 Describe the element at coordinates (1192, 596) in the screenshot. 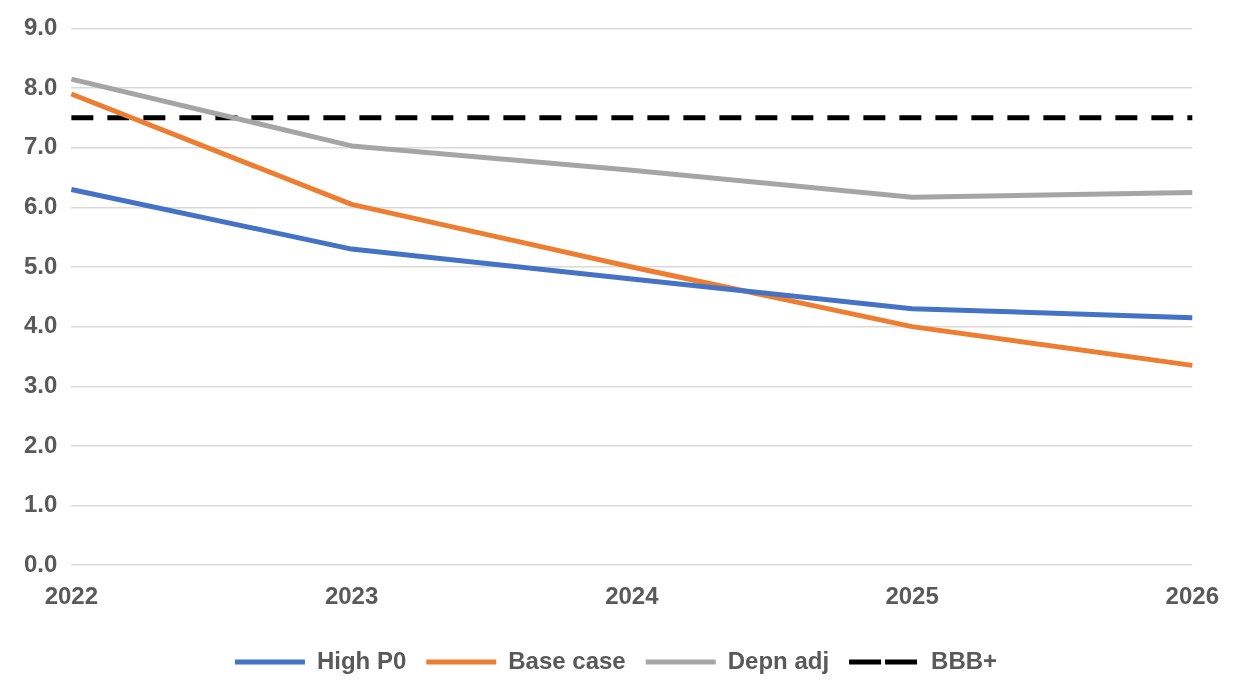

I see `x-tick-label: 2026` at that location.